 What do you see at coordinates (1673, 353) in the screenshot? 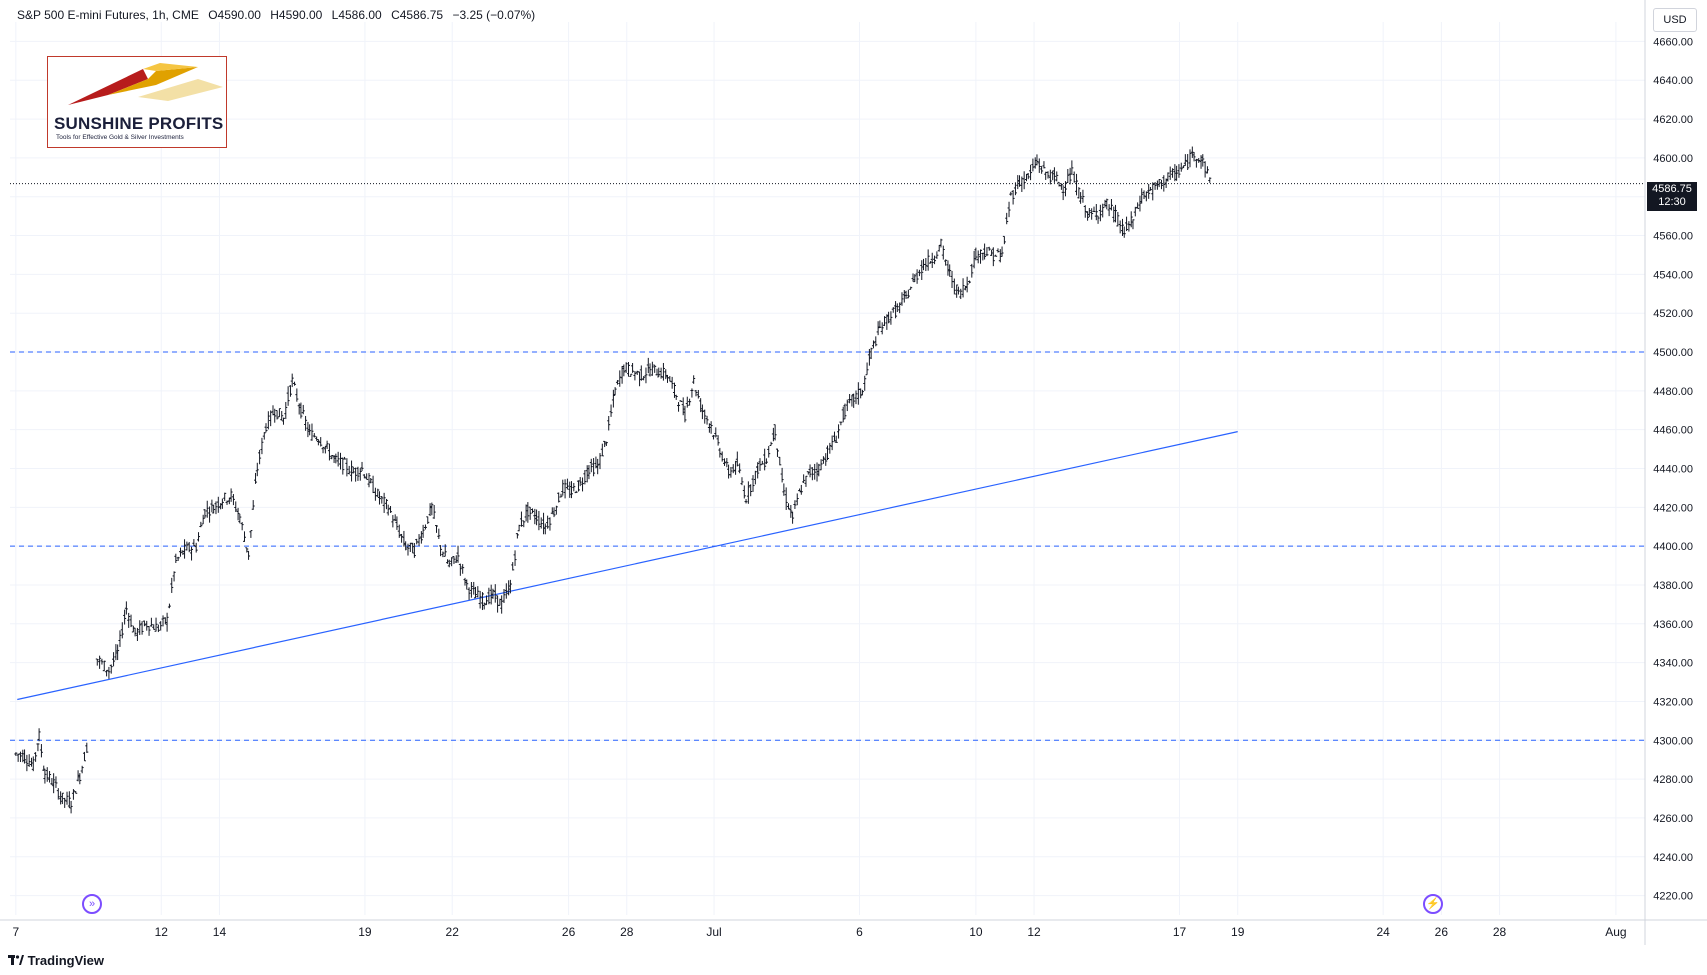
I see `y-tick-label: 4500.00` at bounding box center [1673, 353].